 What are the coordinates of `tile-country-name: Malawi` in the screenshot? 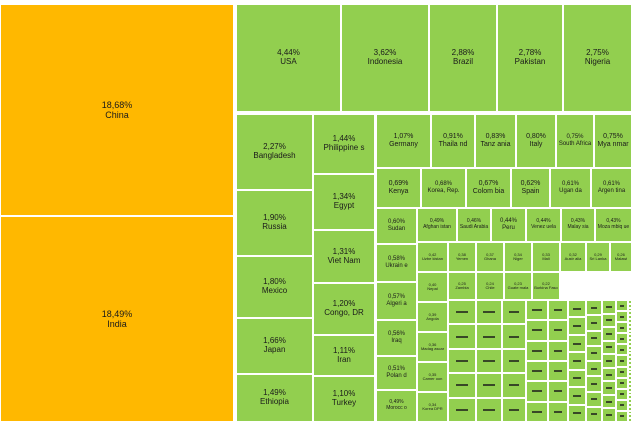 It's located at (621, 258).